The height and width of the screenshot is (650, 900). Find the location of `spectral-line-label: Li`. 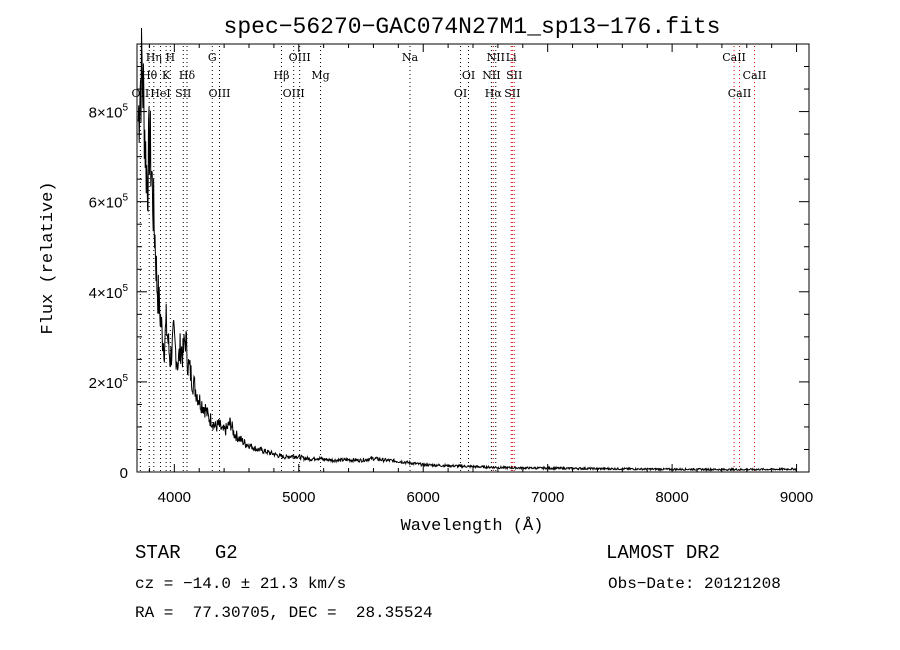

spectral-line-label: Li is located at coordinates (511, 57).